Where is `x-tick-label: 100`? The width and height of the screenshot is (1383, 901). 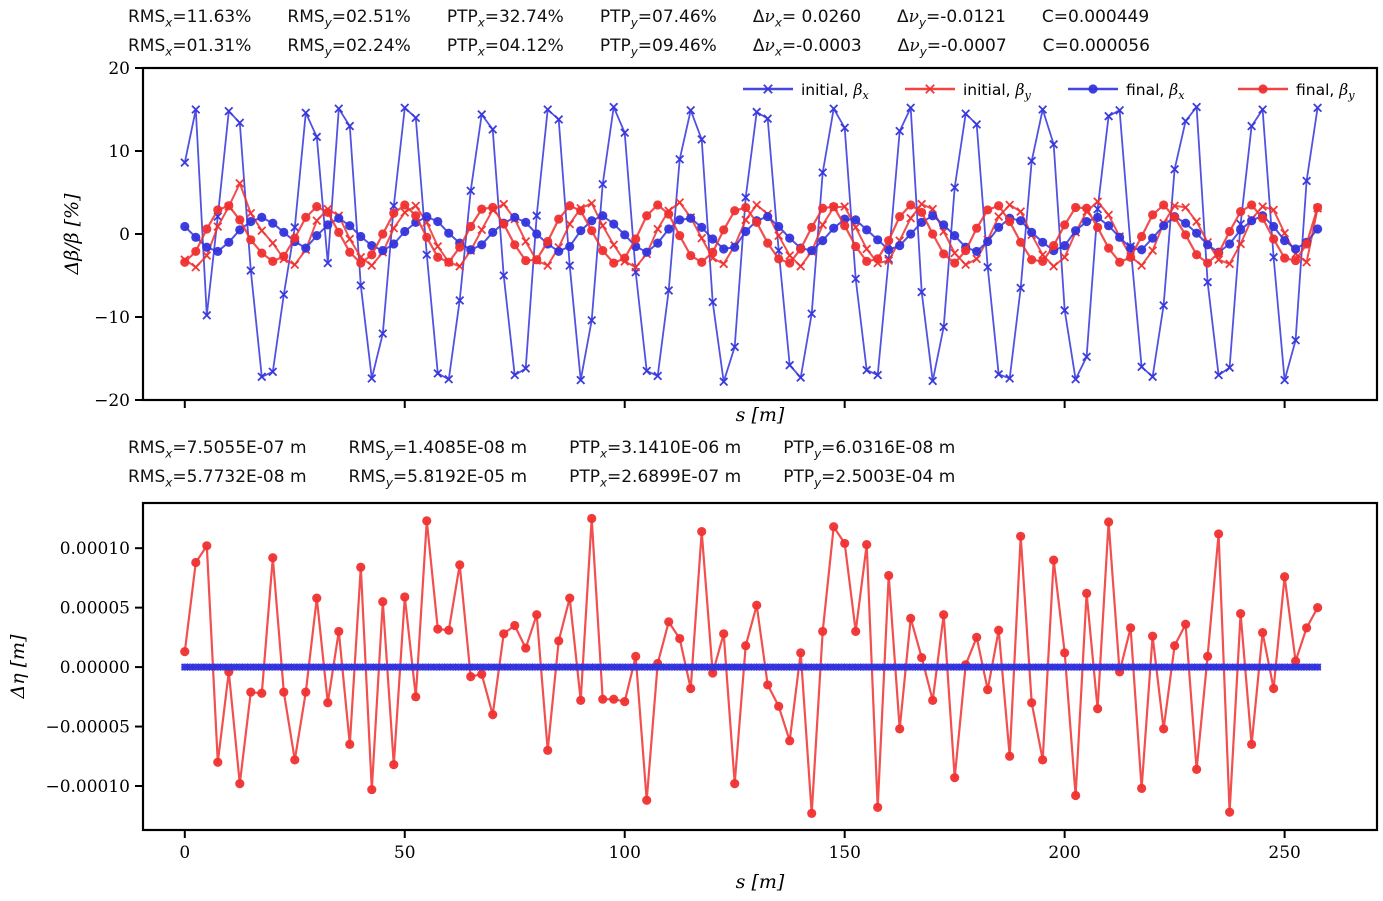 x-tick-label: 100 is located at coordinates (624, 853).